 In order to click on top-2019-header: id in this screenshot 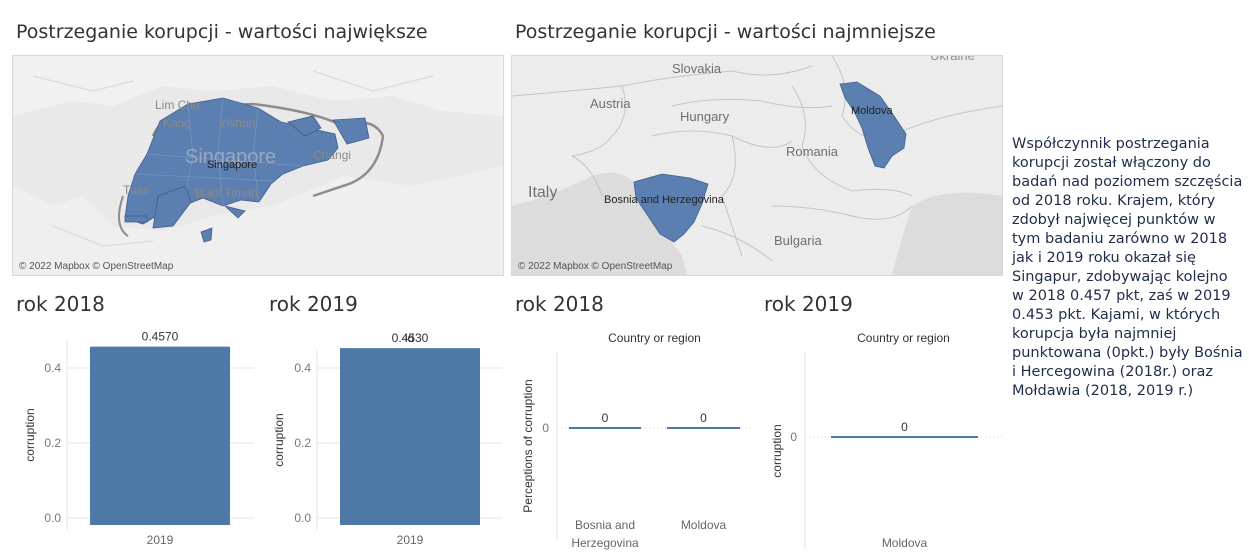, I will do `click(409, 338)`.